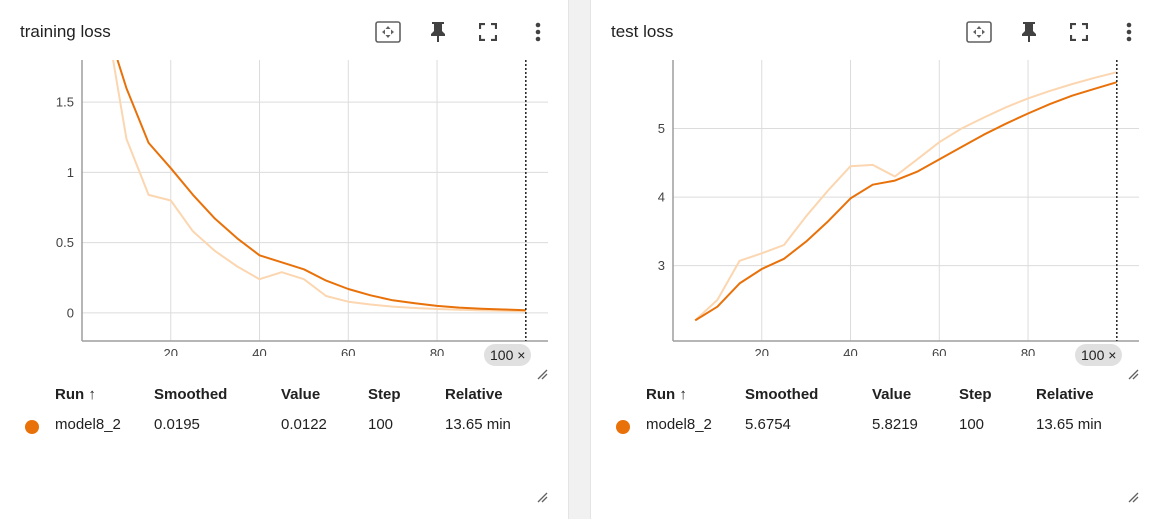 The image size is (1158, 519). What do you see at coordinates (70, 312) in the screenshot?
I see `y-tick-label: 0` at bounding box center [70, 312].